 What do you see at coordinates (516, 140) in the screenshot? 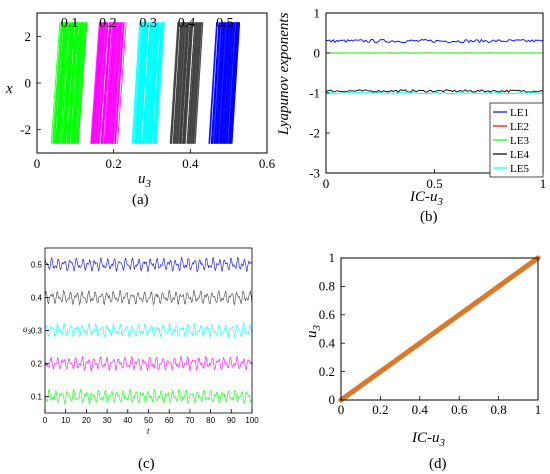
I see `panel-b-legend: LE1 LE2 LE3 LE4 LE5` at bounding box center [516, 140].